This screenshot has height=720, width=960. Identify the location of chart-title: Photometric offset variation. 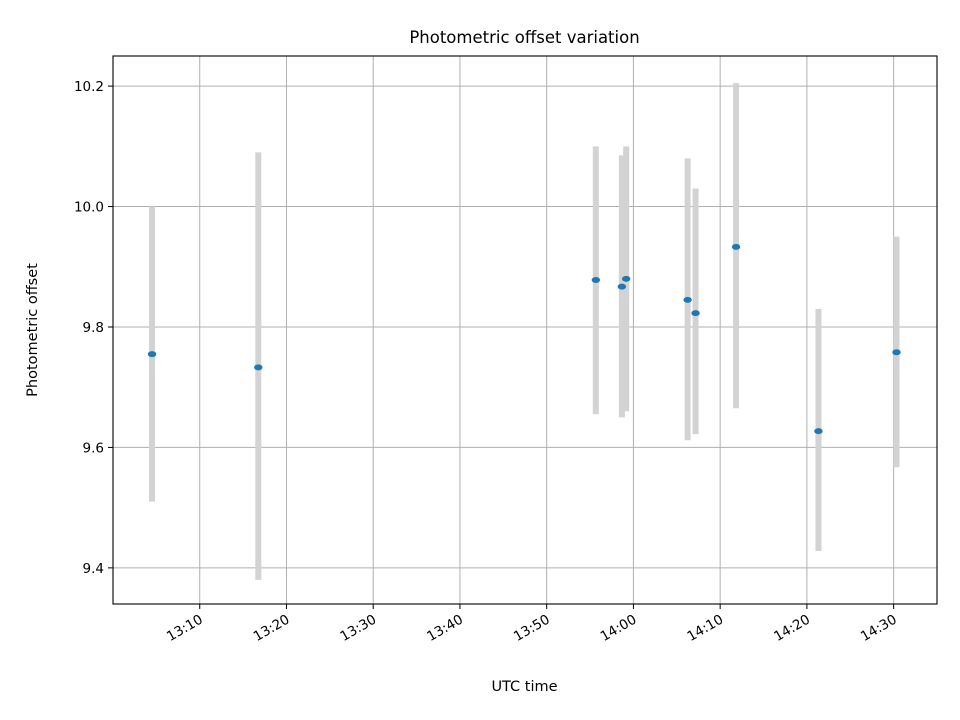
(524, 37).